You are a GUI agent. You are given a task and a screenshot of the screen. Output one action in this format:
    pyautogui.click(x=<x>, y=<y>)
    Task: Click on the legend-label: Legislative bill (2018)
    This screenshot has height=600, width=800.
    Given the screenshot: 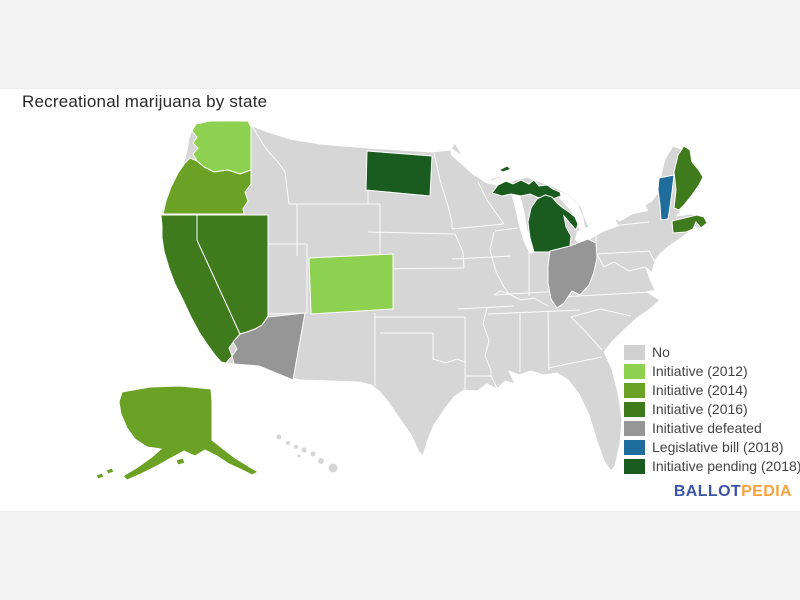 What is the action you would take?
    pyautogui.click(x=718, y=447)
    